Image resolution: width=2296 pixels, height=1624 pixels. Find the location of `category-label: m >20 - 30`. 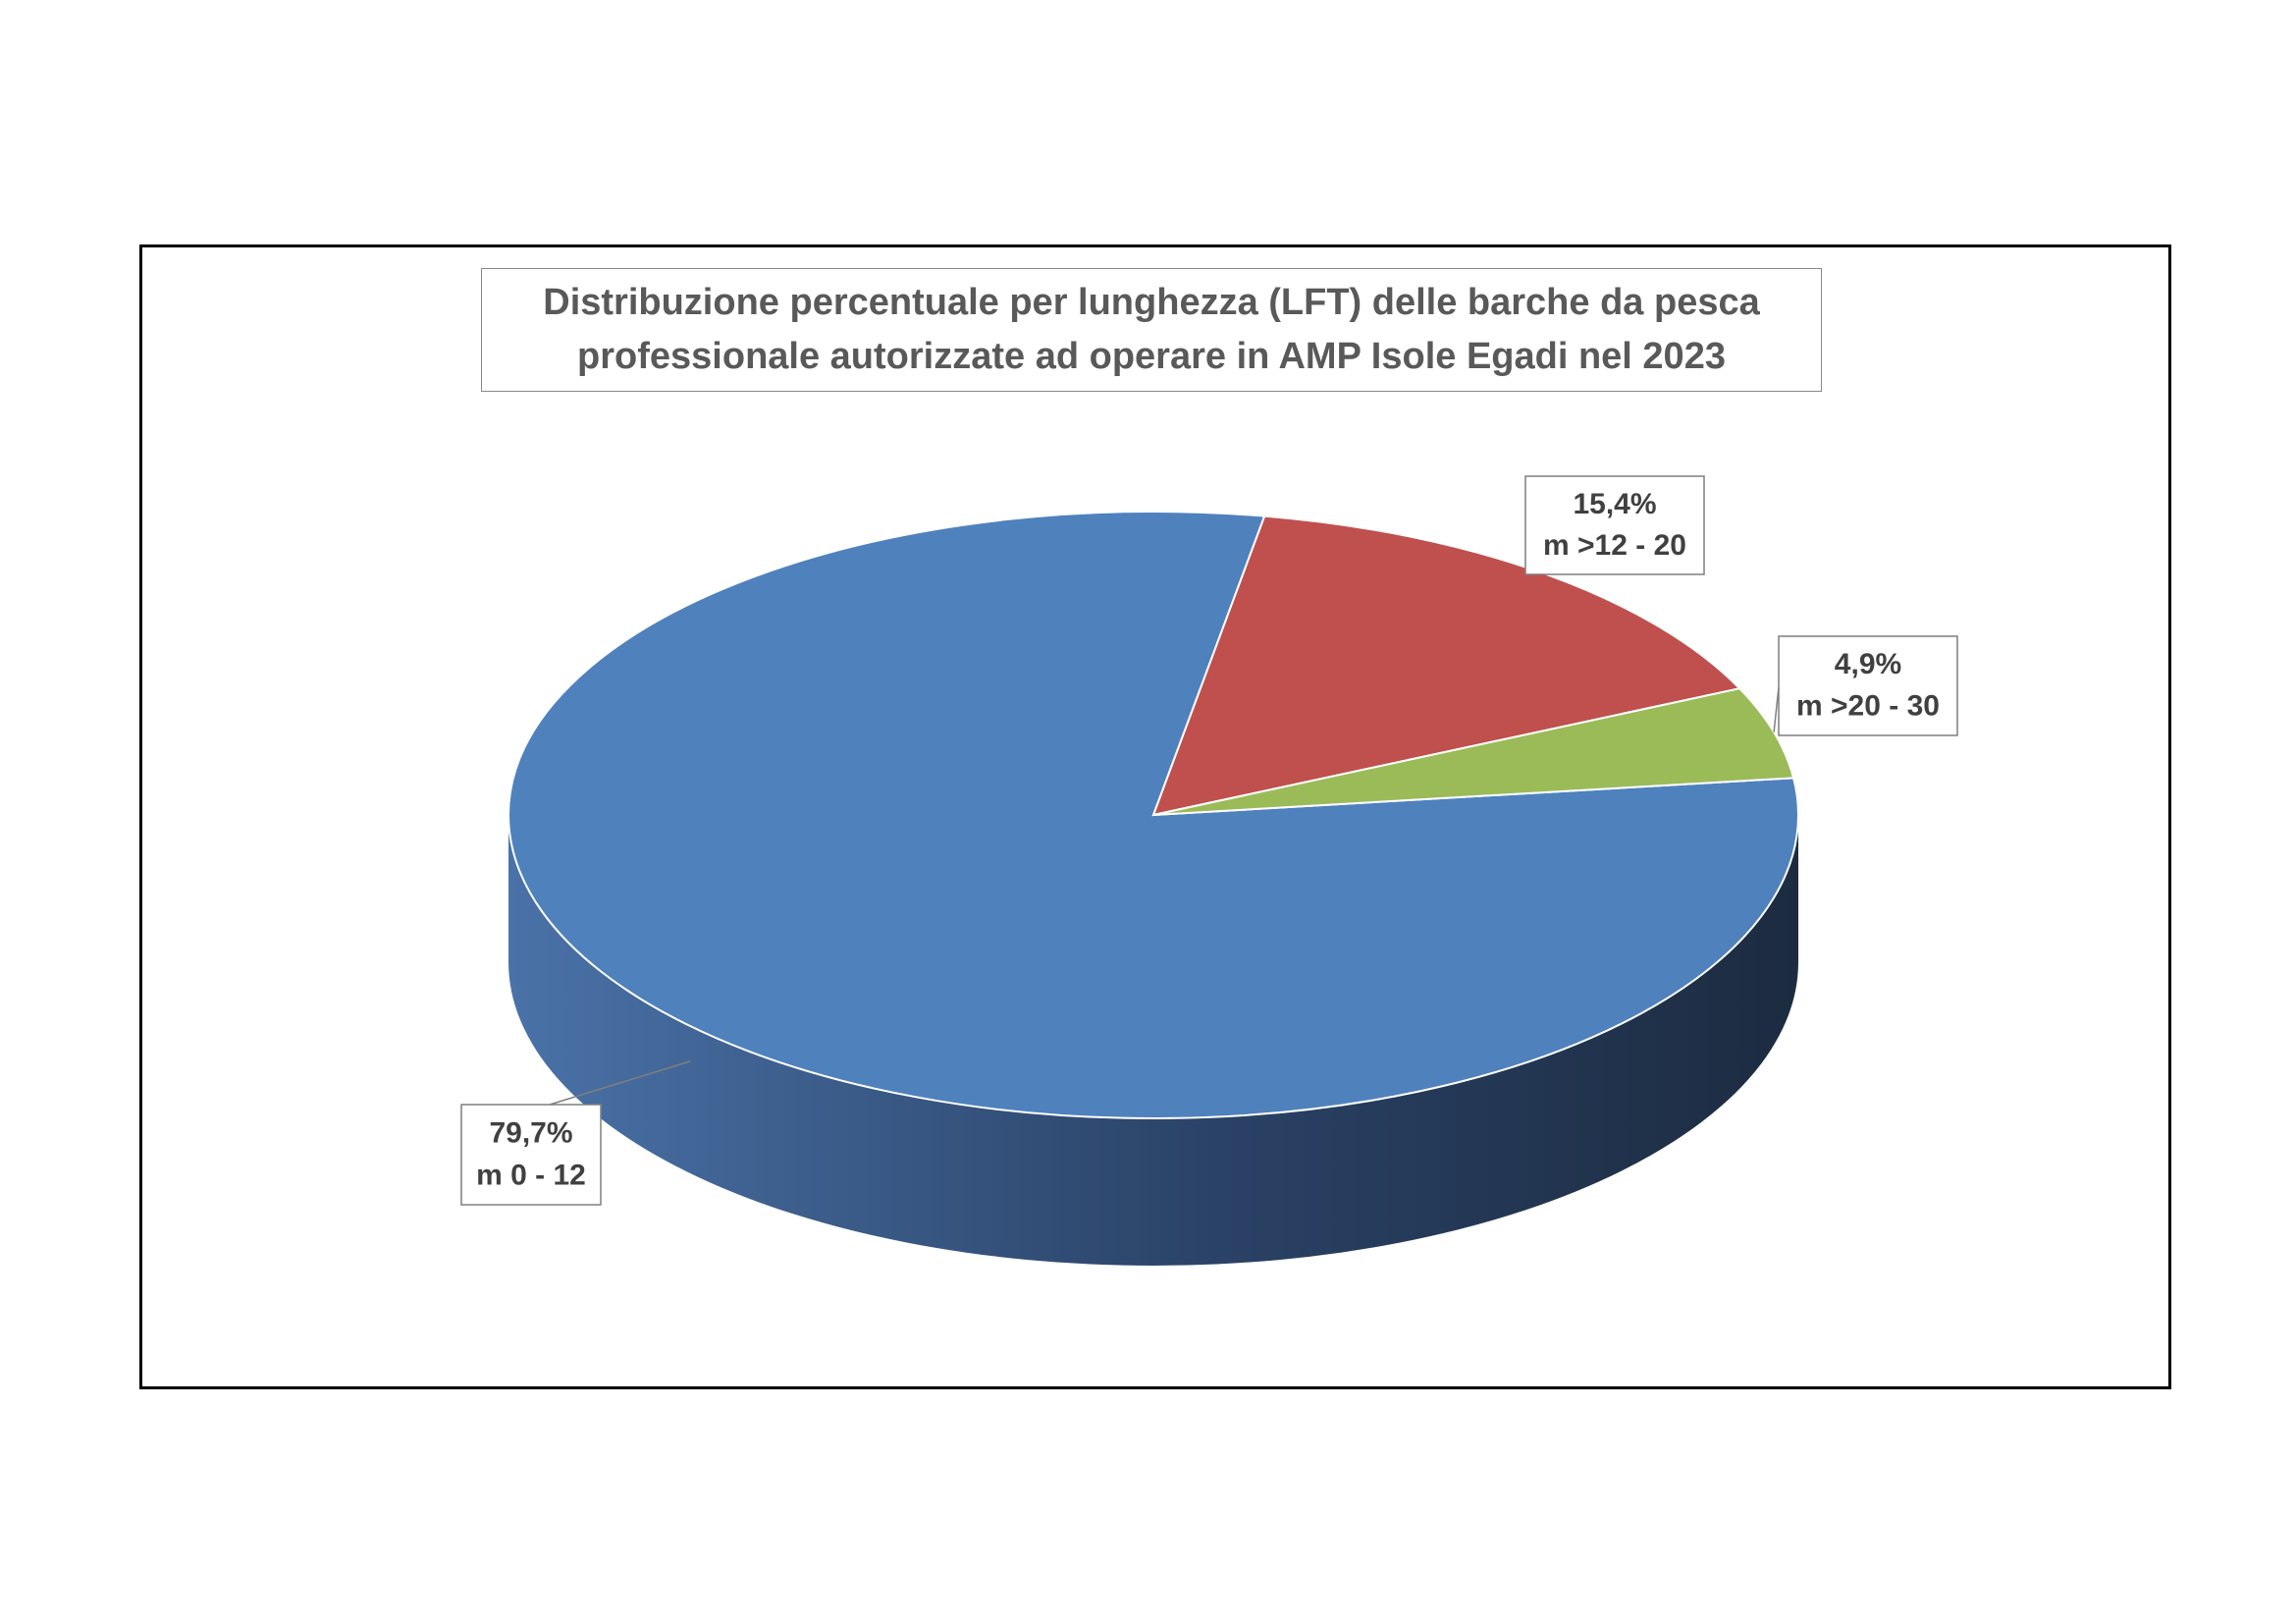

category-label: m >20 - 30 is located at coordinates (1868, 706).